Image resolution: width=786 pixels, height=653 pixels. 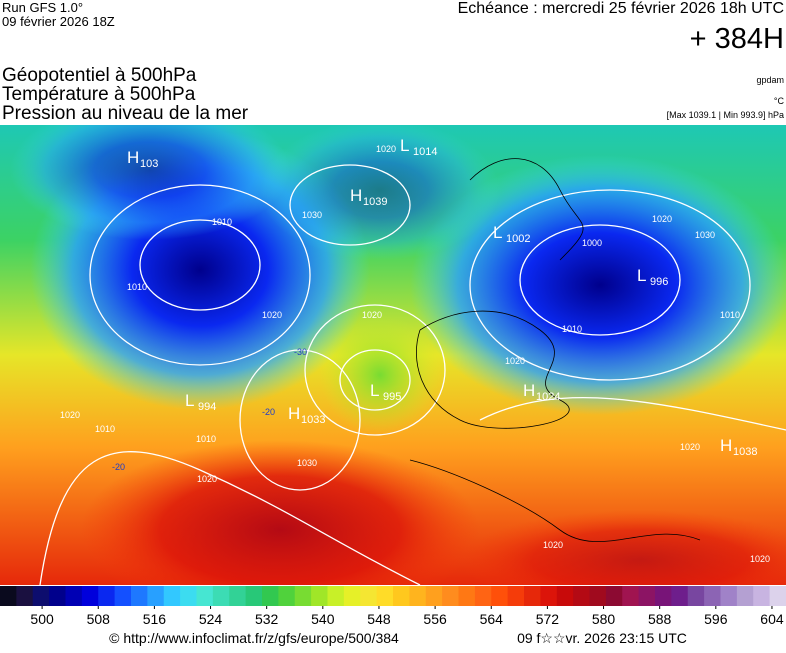 I want to click on temperature-label: -20, so click(x=118, y=467).